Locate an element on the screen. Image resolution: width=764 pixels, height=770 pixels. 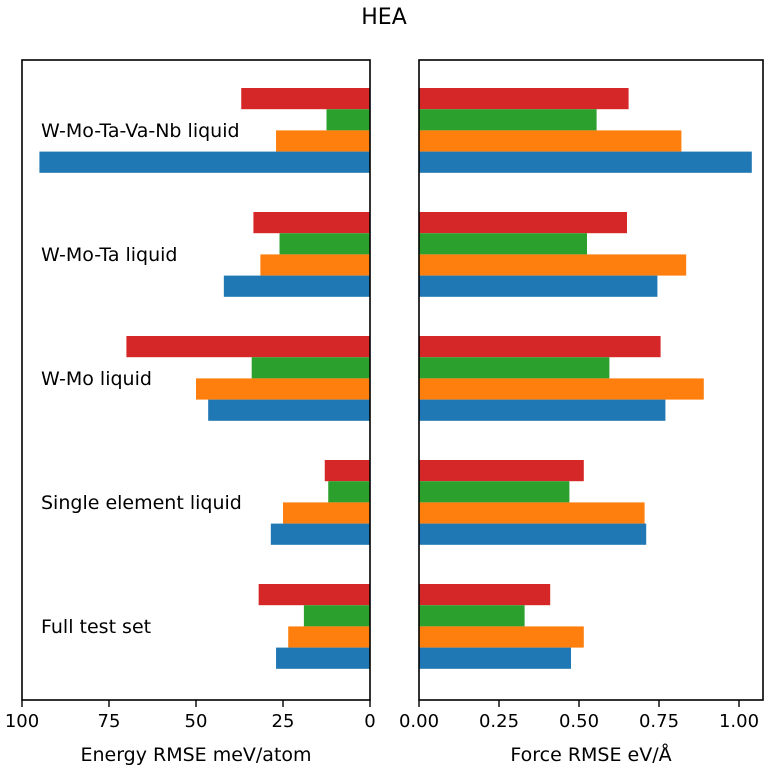
x-tick-label: 0.75 is located at coordinates (659, 721).